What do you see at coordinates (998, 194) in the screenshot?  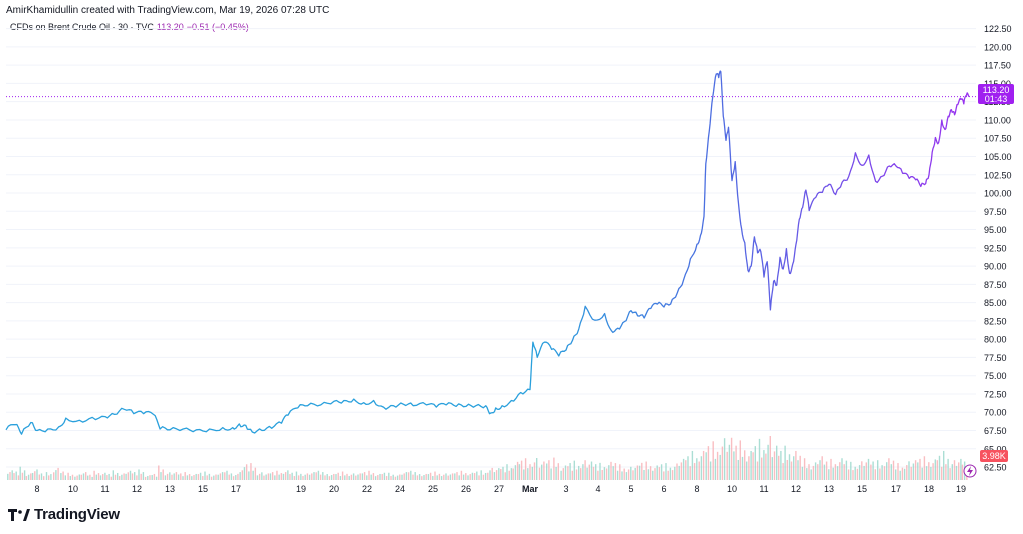 I see `y-tick-label: 100.00` at bounding box center [998, 194].